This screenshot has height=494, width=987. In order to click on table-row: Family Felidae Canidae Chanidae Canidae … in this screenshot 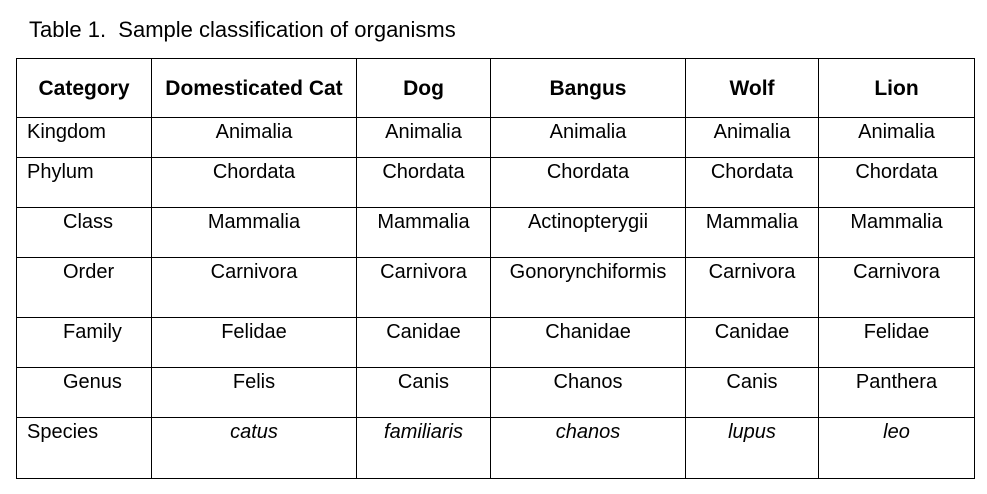, I will do `click(495, 342)`.